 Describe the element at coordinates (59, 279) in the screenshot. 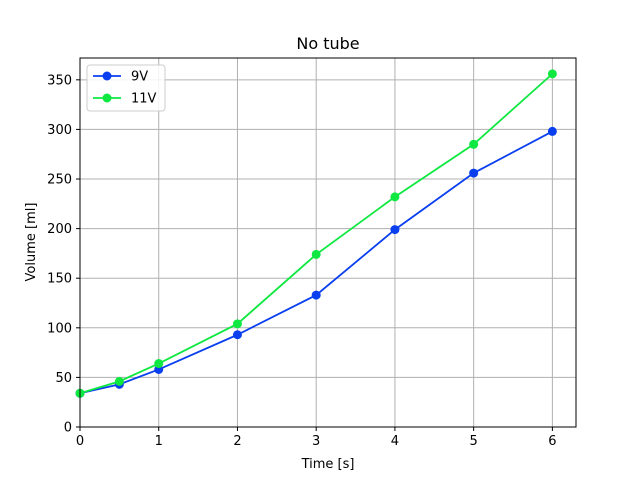

I see `y-tick-label: 150` at that location.